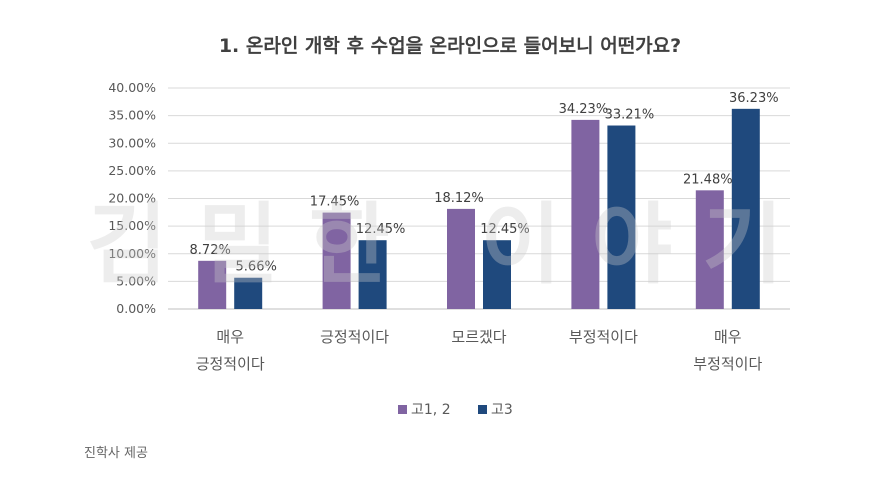 This screenshot has height=488, width=888. I want to click on data-label: 17.45%, so click(335, 202).